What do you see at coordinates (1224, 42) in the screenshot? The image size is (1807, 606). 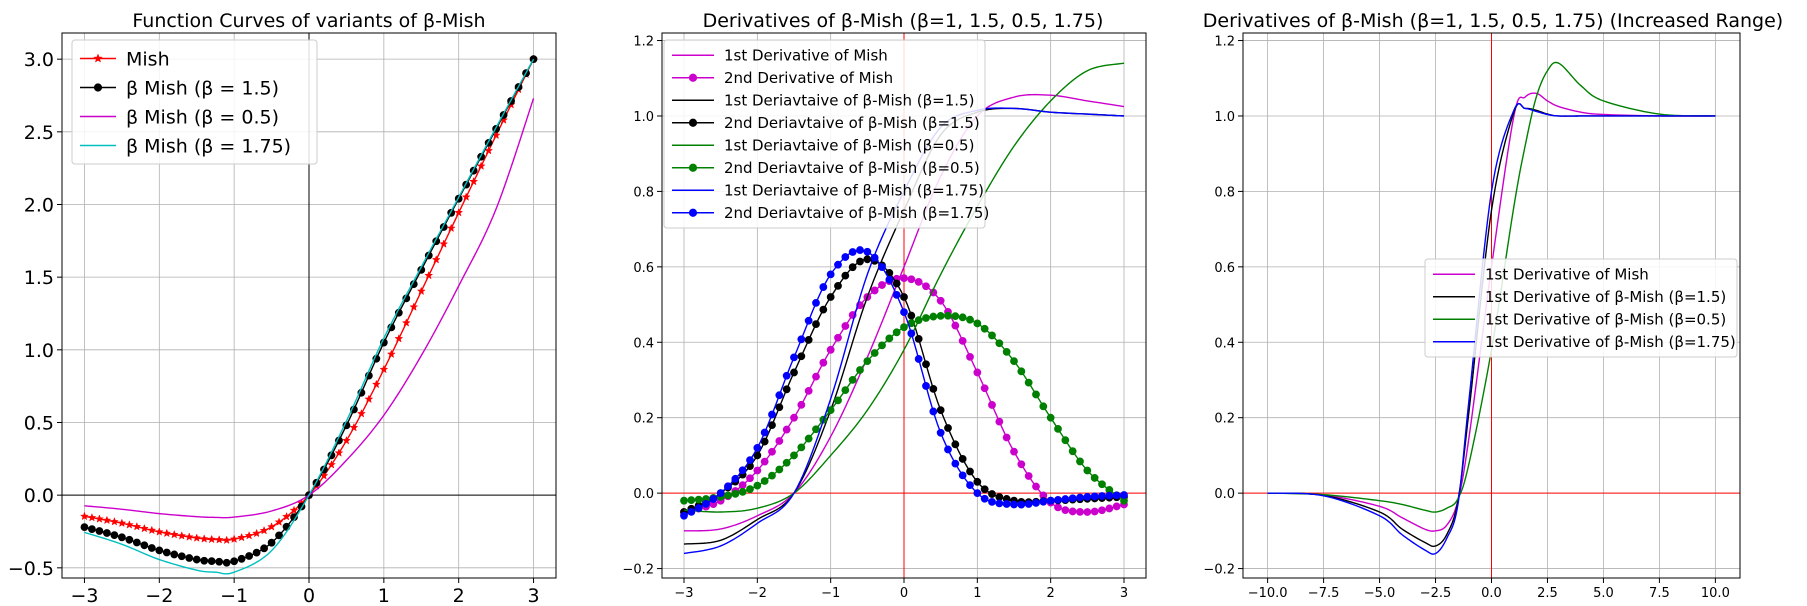 I see `y-tick-label: 1.2` at bounding box center [1224, 42].